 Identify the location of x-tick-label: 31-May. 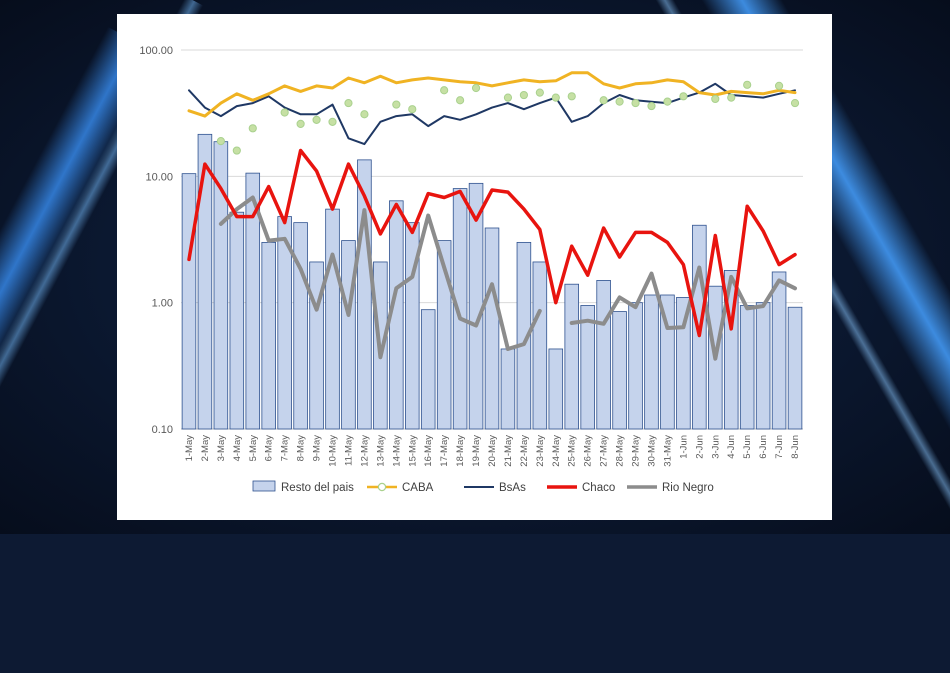
(667, 451).